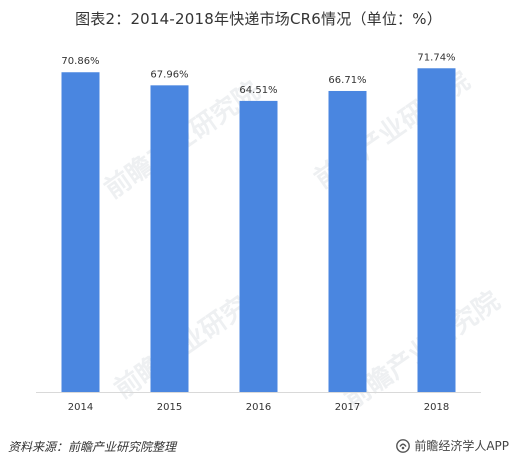 This screenshot has height=464, width=517. Describe the element at coordinates (347, 241) in the screenshot. I see `bar-2017` at that location.